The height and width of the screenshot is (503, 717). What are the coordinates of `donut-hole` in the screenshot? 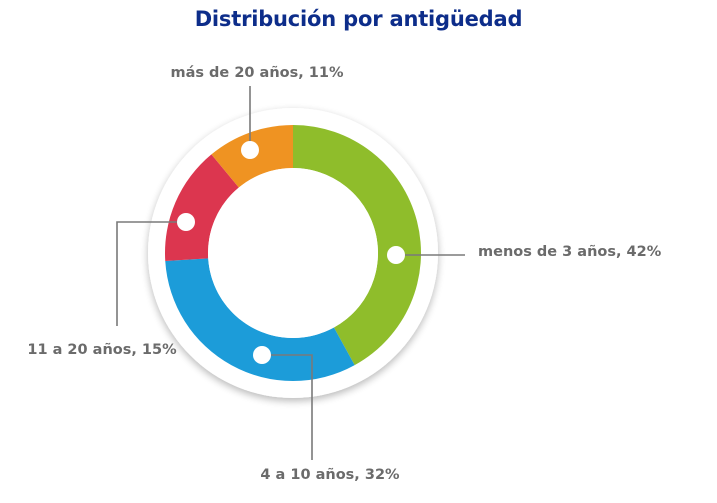 It's located at (293, 253).